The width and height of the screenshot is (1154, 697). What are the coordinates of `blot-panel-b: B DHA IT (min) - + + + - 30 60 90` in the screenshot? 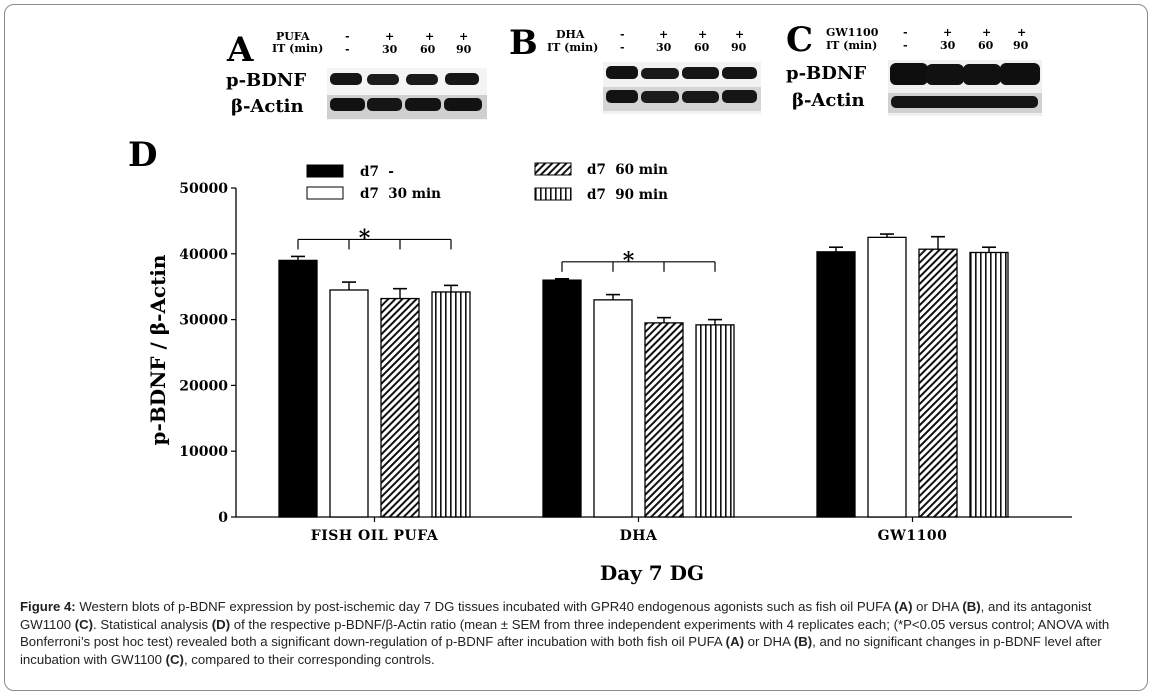 It's located at (635, 68).